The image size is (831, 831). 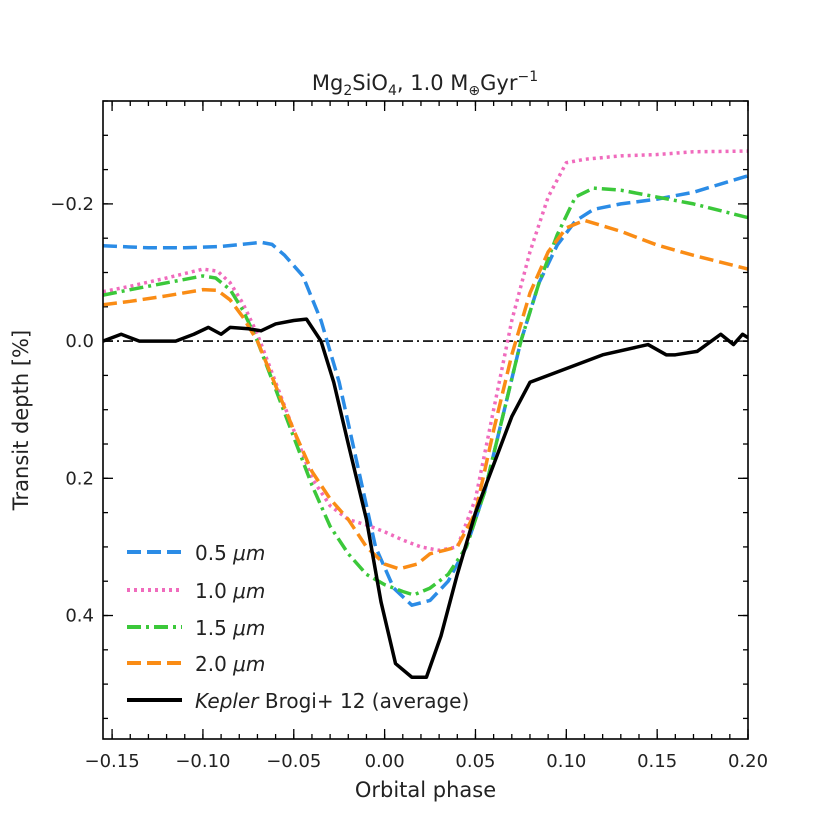 I want to click on chart-title: Mg2SiO4, 1.0 M⊕Gyr−1, so click(x=425, y=84).